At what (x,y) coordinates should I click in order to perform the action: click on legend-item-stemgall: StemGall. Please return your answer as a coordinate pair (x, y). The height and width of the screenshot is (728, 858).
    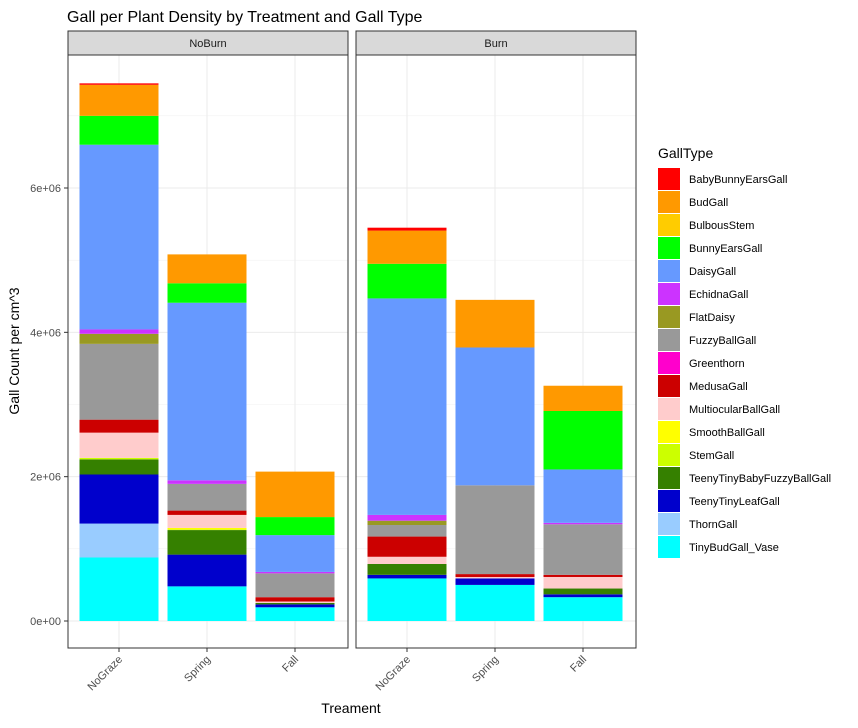
    Looking at the image, I should click on (696, 455).